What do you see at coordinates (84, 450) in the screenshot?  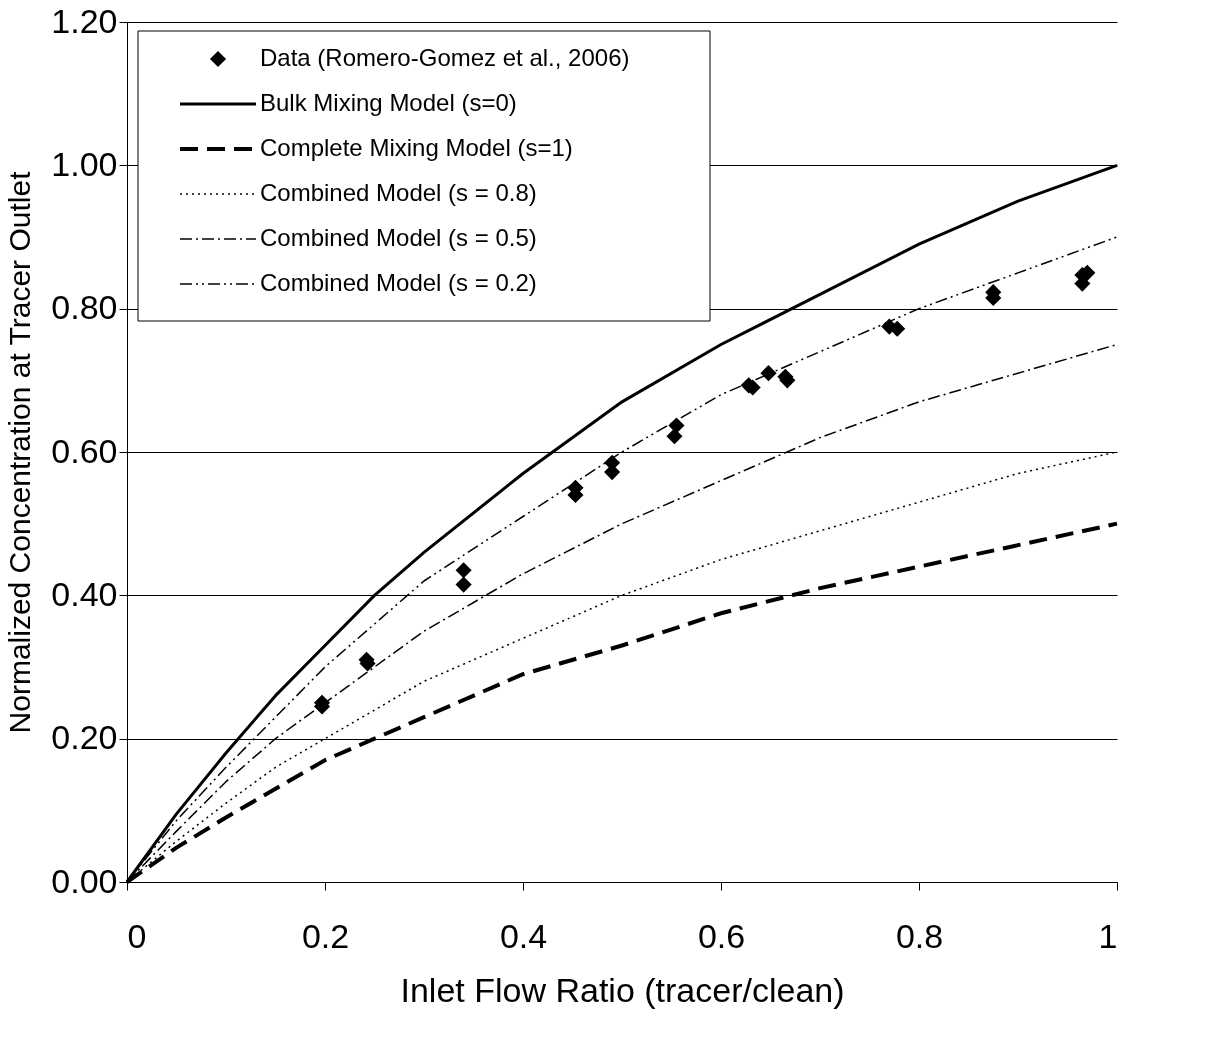 I see `y-tick-label: 0.60` at bounding box center [84, 450].